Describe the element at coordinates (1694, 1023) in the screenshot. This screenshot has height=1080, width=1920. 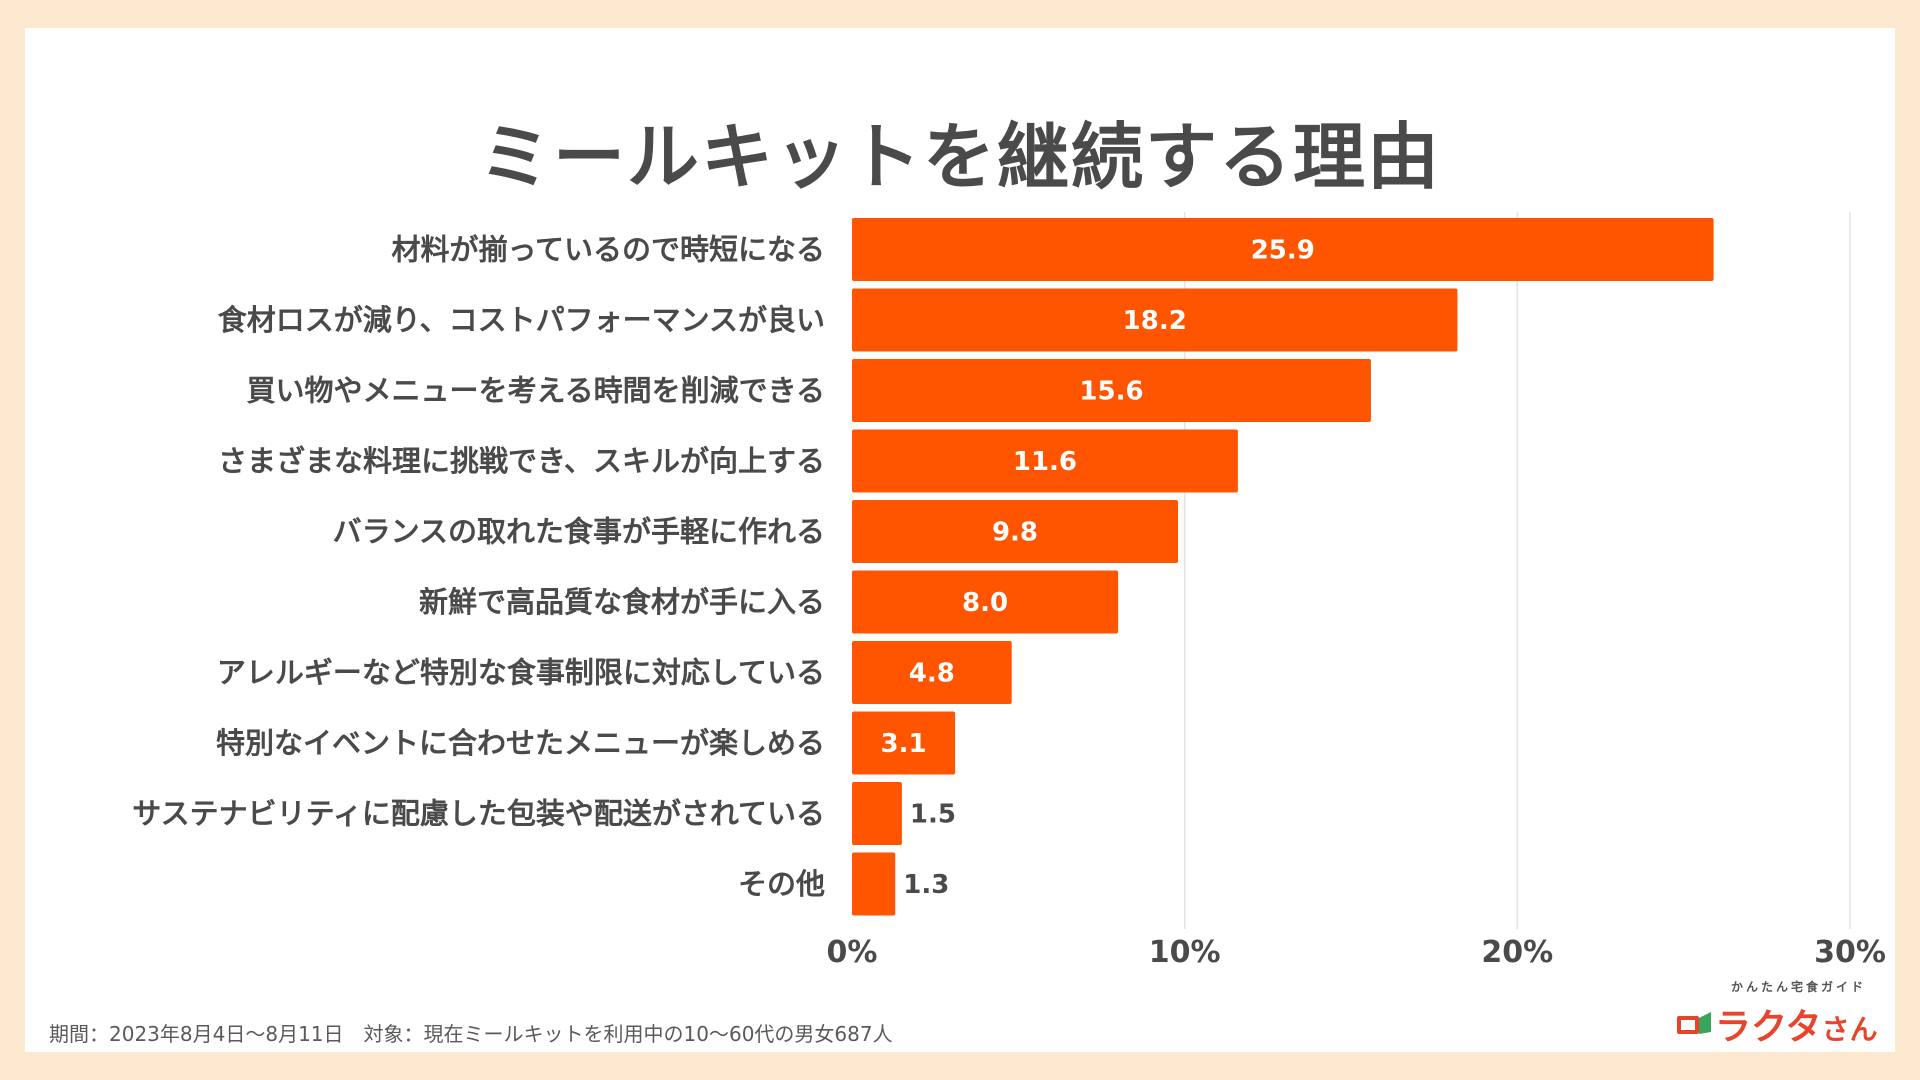
I see `meal-box-icon` at that location.